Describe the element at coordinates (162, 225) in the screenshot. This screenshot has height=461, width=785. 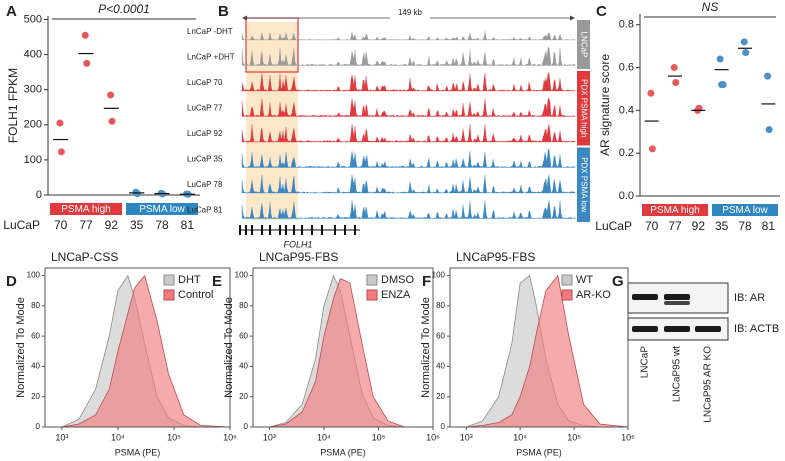
I see `x-tick-label: 78` at that location.